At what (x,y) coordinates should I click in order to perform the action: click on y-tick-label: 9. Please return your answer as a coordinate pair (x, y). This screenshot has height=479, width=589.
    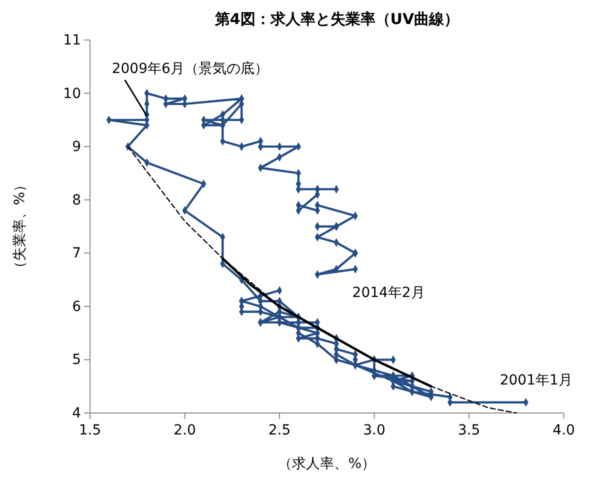
    Looking at the image, I should click on (76, 147).